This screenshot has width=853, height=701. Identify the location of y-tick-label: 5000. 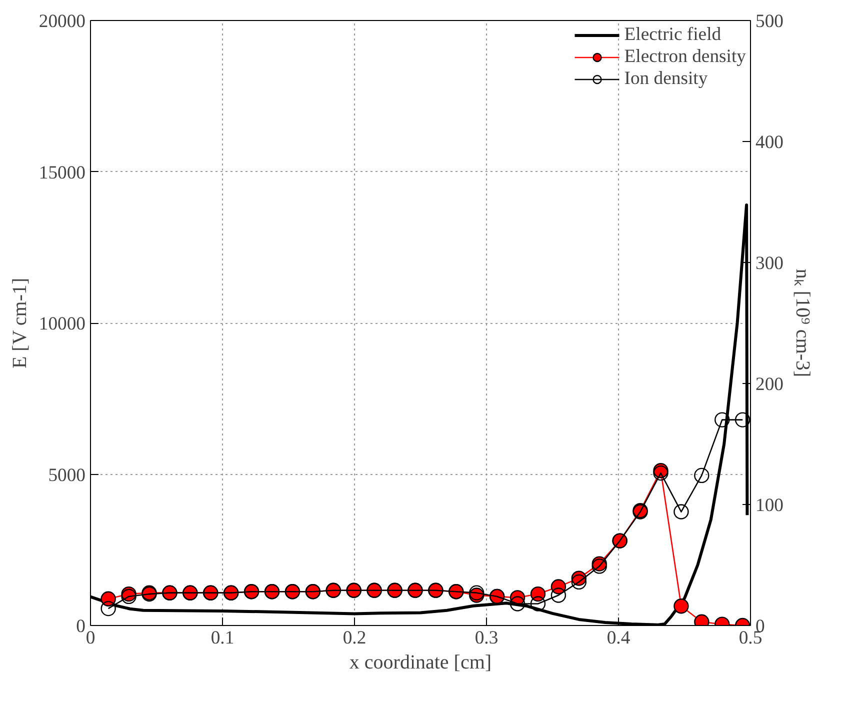
(67, 475).